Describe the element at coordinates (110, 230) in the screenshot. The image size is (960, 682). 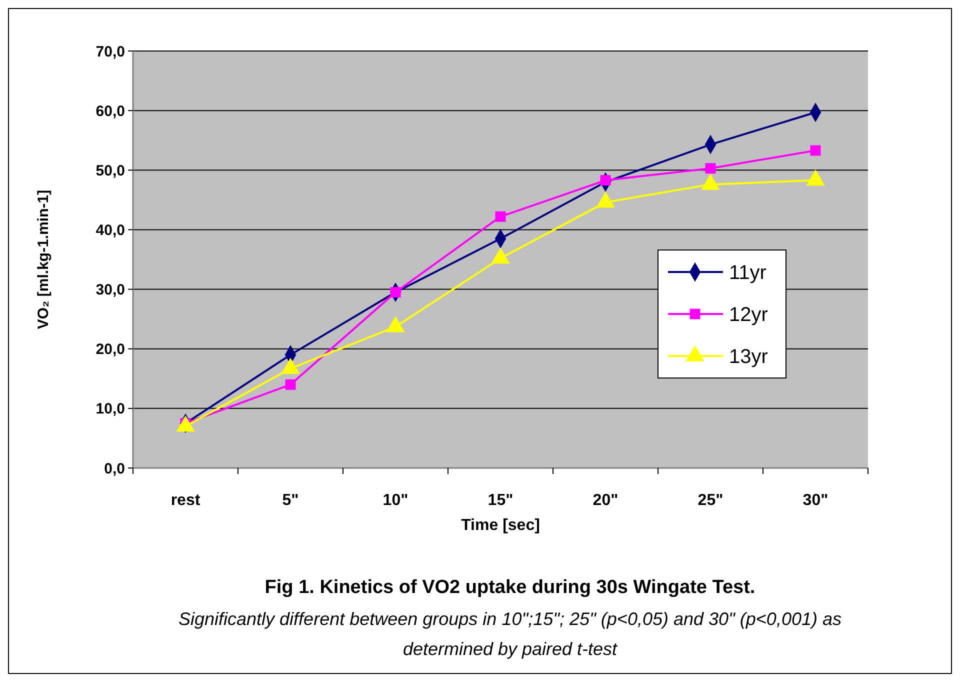
I see `y-tick-label: 40,0` at that location.